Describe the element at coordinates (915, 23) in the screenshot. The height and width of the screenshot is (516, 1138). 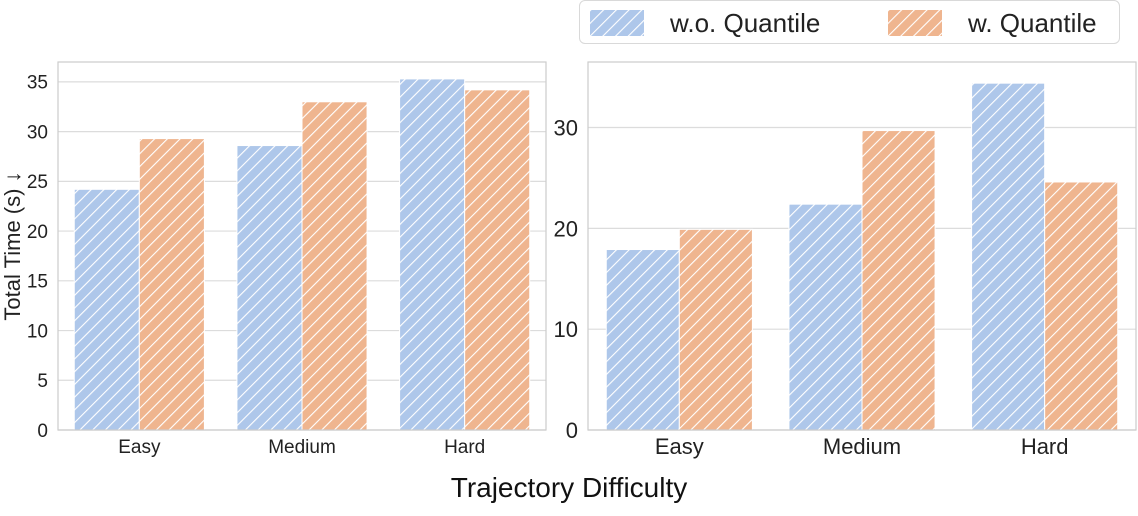
I see `legend-swatch-w-quantile` at that location.